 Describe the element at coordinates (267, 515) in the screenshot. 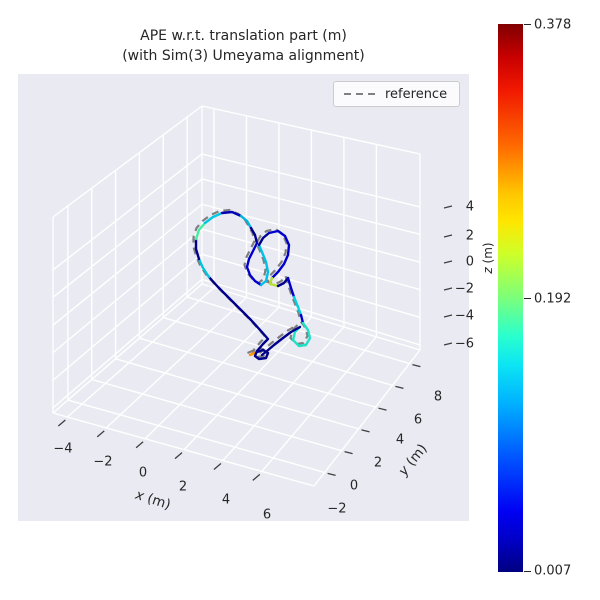

I see `x-tick-label: 6` at that location.